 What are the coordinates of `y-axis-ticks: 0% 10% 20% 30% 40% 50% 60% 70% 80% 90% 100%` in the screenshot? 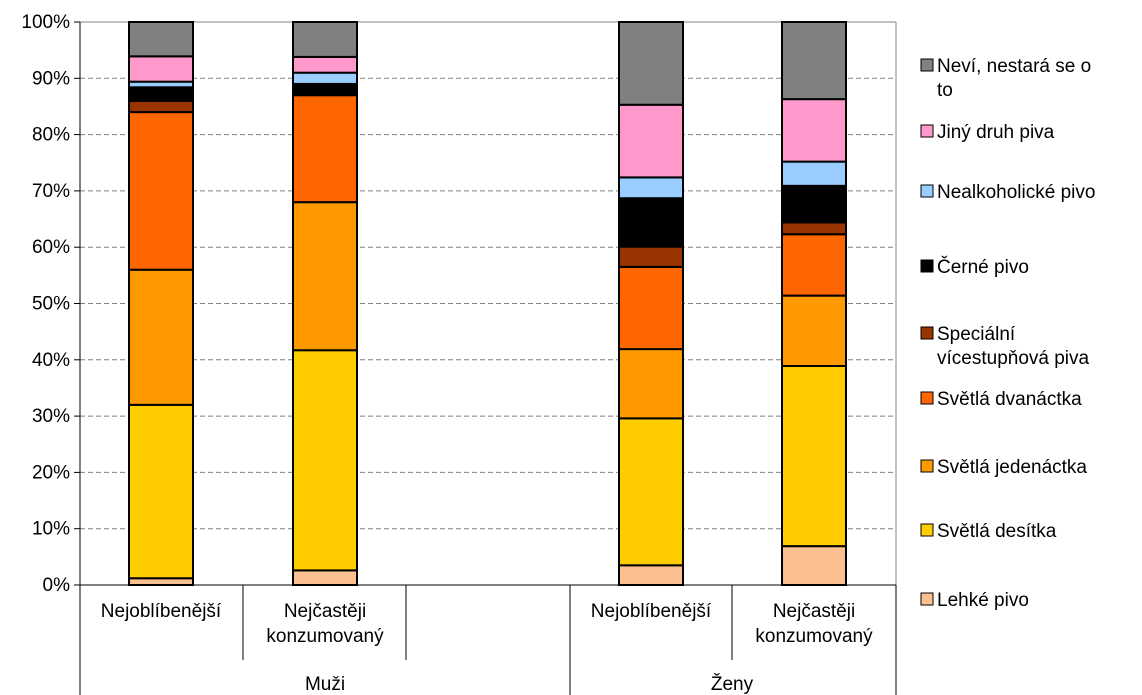 It's located at (45, 304).